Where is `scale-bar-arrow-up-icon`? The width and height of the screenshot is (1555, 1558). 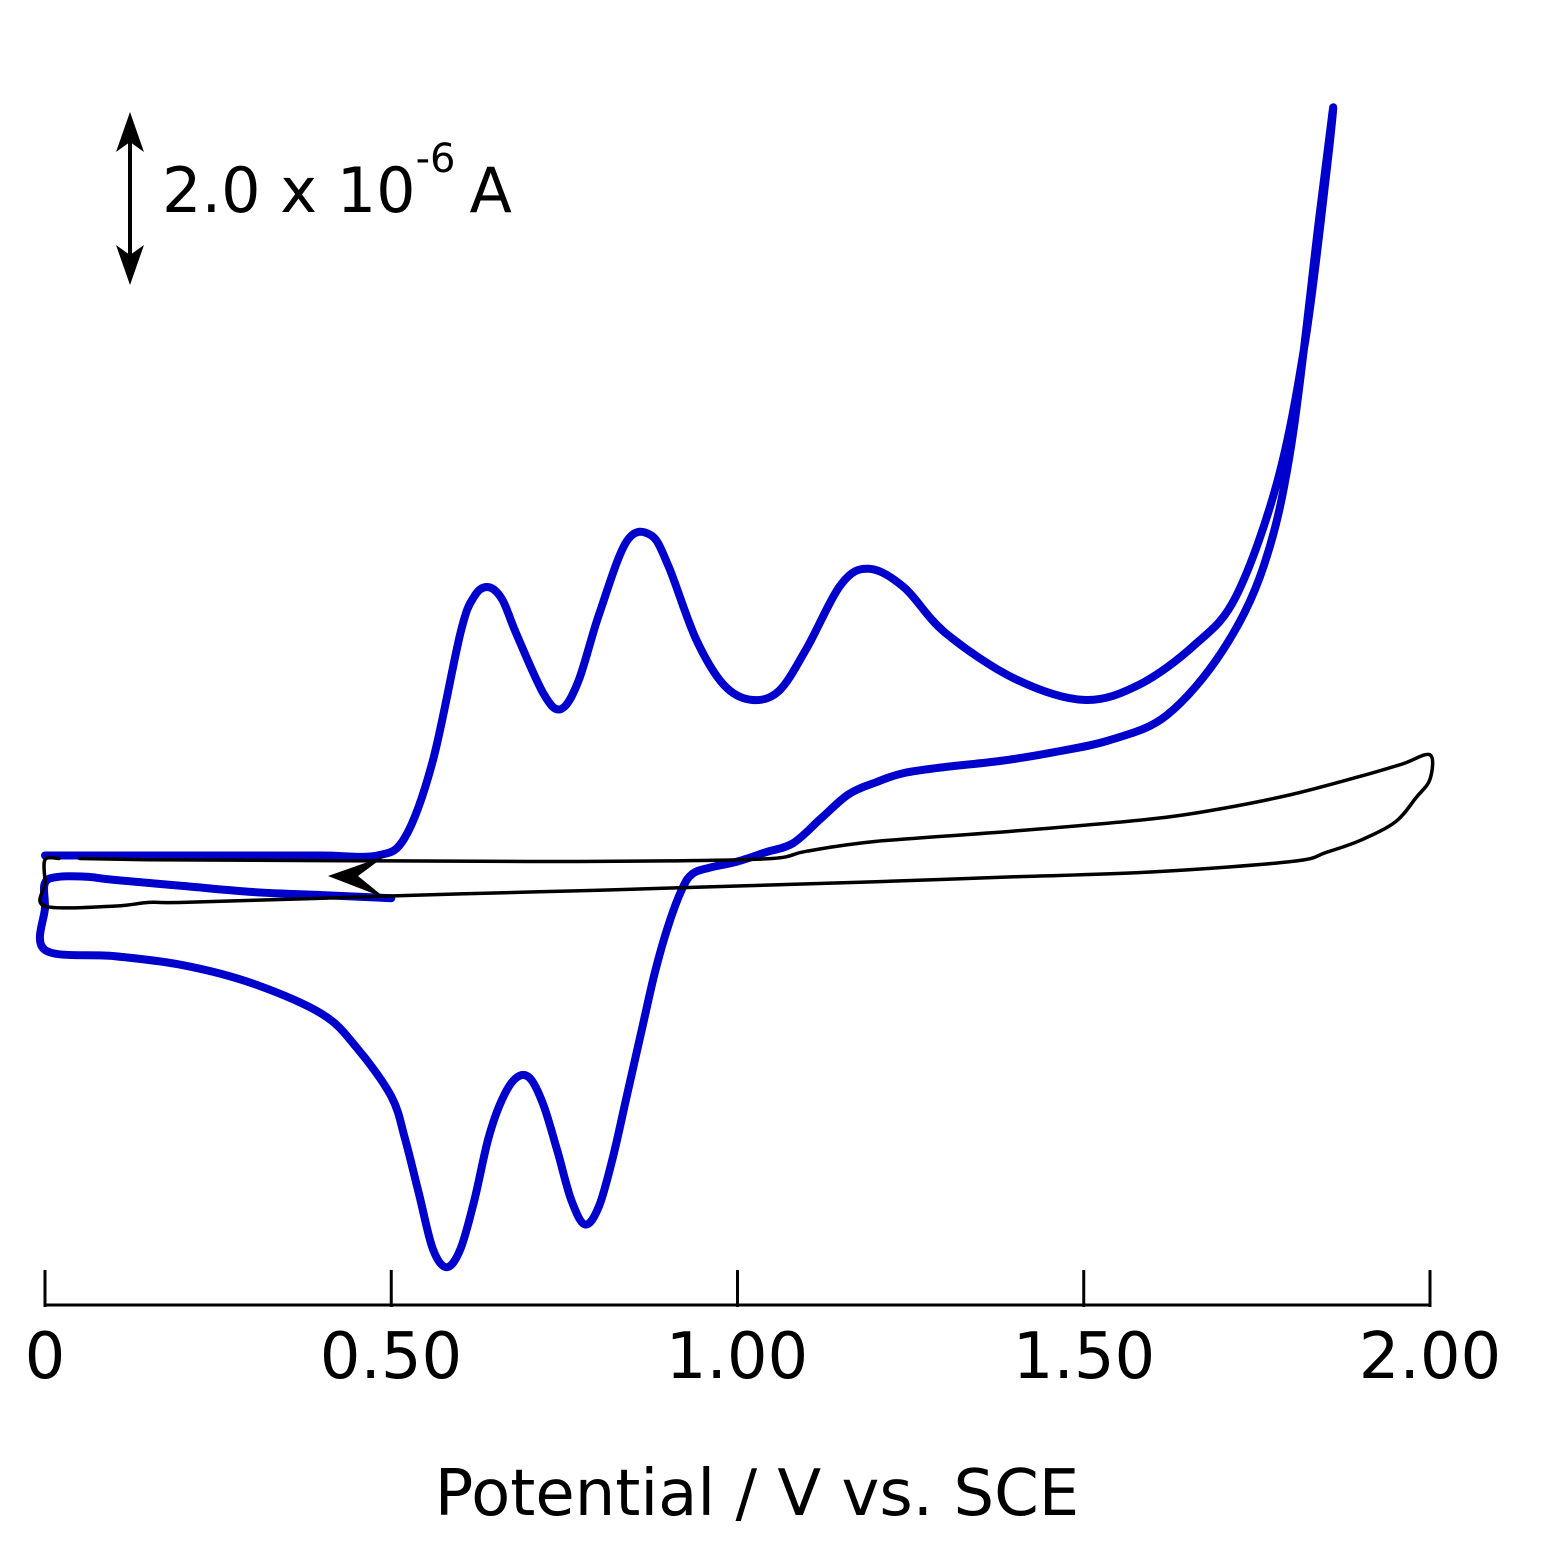
scale-bar-arrow-up-icon is located at coordinates (130, 132).